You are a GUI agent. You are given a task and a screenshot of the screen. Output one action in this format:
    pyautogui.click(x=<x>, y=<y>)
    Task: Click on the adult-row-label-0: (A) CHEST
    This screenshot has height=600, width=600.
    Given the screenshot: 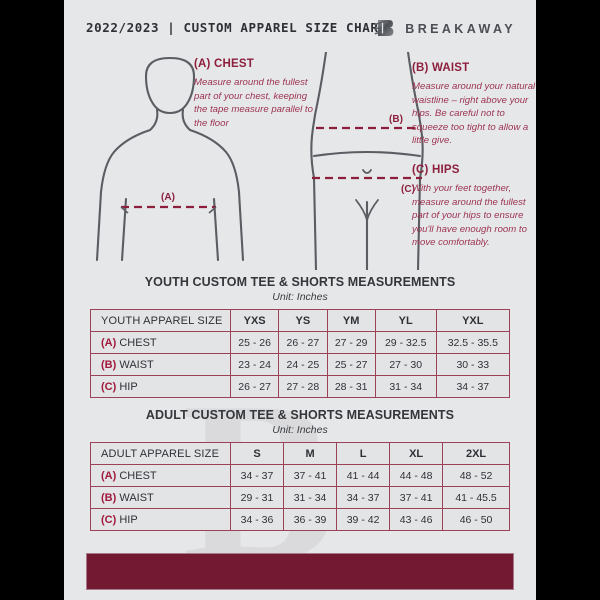 What is the action you would take?
    pyautogui.click(x=160, y=475)
    